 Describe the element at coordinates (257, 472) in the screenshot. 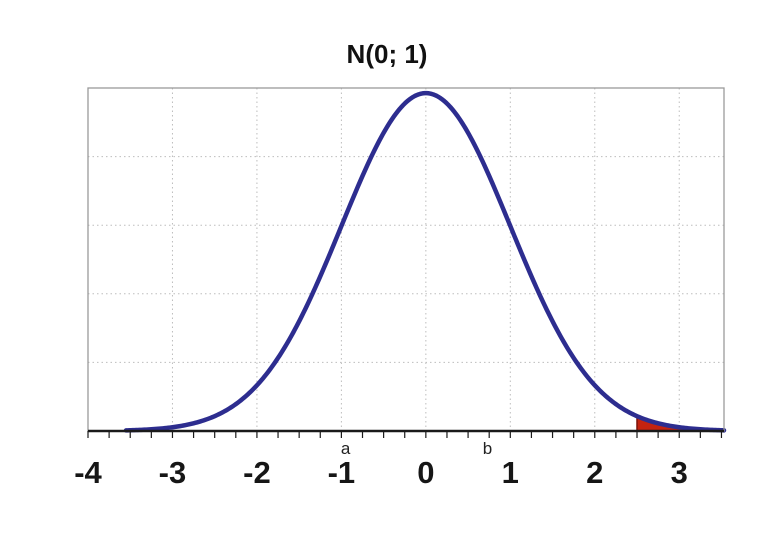

I see `x-tick-label: -2` at that location.